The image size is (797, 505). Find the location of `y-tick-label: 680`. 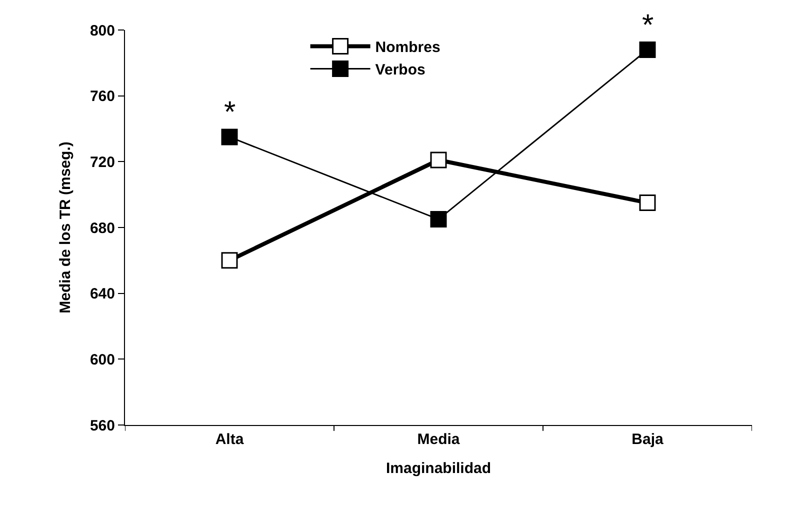

y-tick-label: 680 is located at coordinates (102, 228).